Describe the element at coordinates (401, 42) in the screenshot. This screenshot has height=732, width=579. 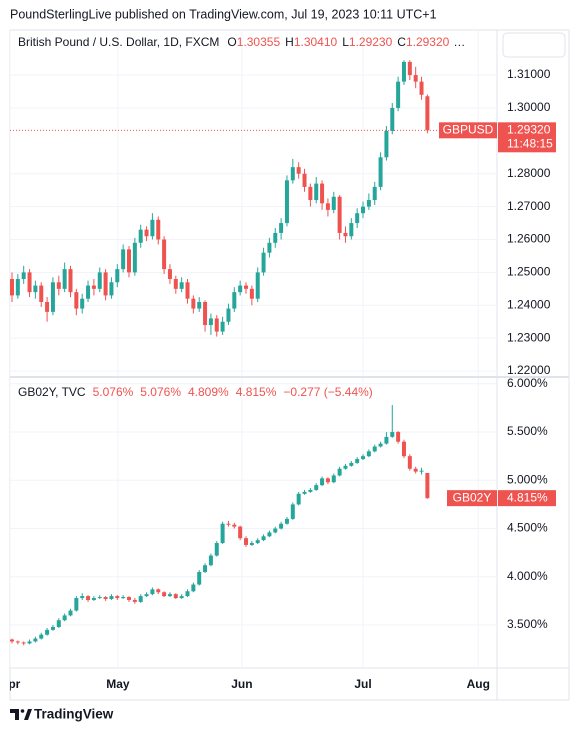
I see `legend-key: C` at that location.